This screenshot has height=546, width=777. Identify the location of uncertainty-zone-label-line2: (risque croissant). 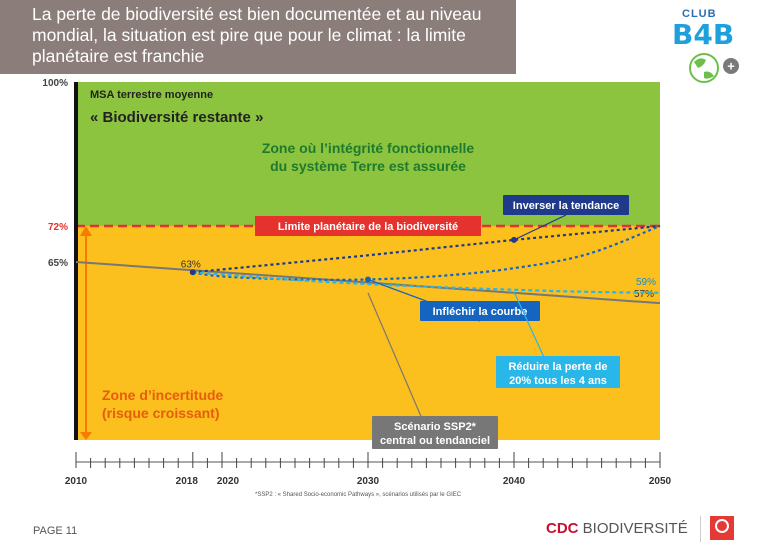
(160, 413).